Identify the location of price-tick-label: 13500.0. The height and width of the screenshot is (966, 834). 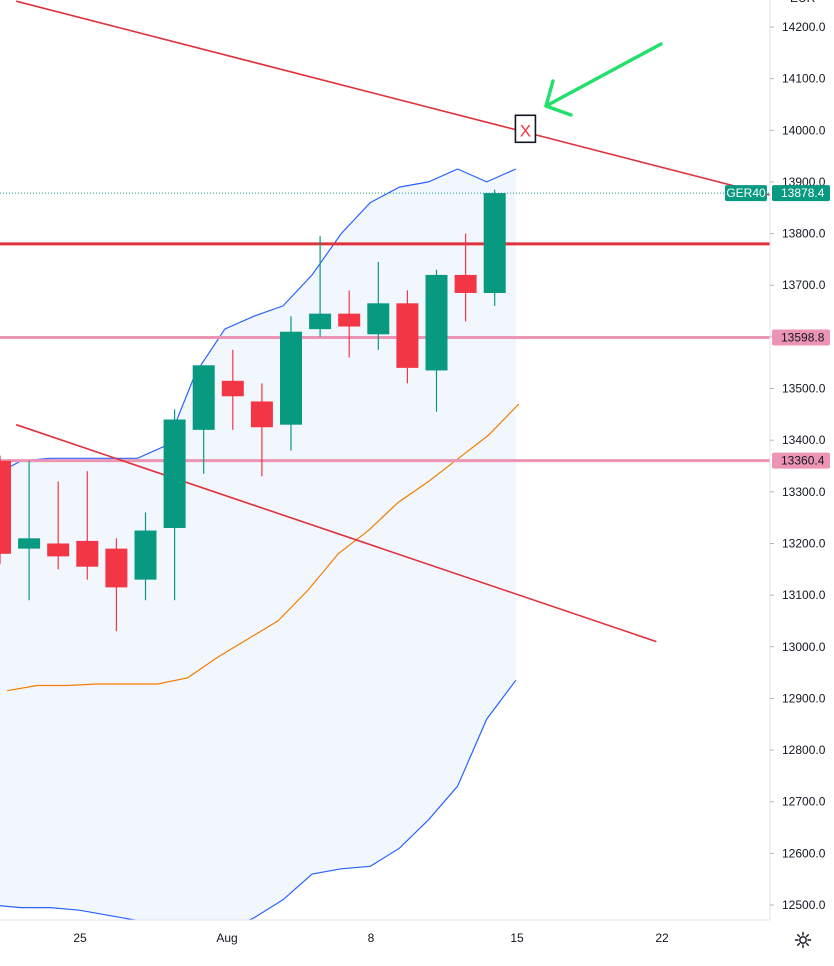
(804, 389).